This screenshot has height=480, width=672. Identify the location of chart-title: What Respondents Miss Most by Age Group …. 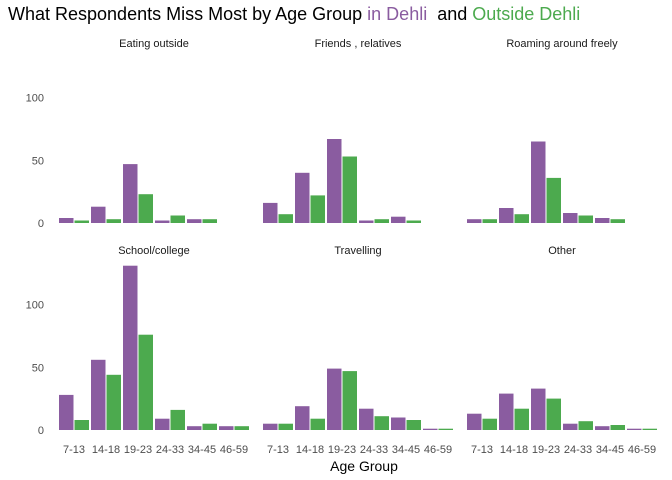
(294, 14).